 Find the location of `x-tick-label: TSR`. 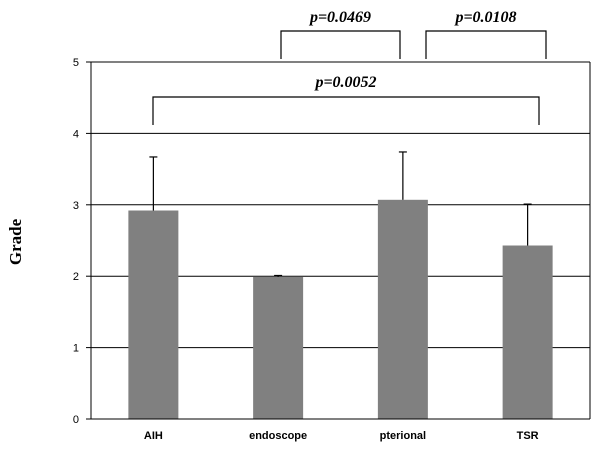

x-tick-label: TSR is located at coordinates (528, 436).